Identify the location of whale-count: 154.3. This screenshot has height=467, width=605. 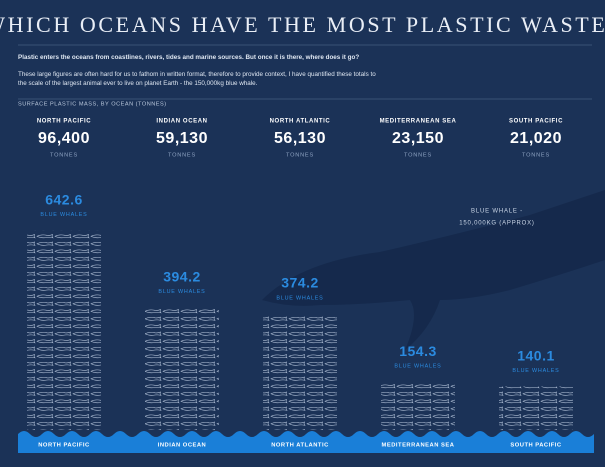
(418, 351).